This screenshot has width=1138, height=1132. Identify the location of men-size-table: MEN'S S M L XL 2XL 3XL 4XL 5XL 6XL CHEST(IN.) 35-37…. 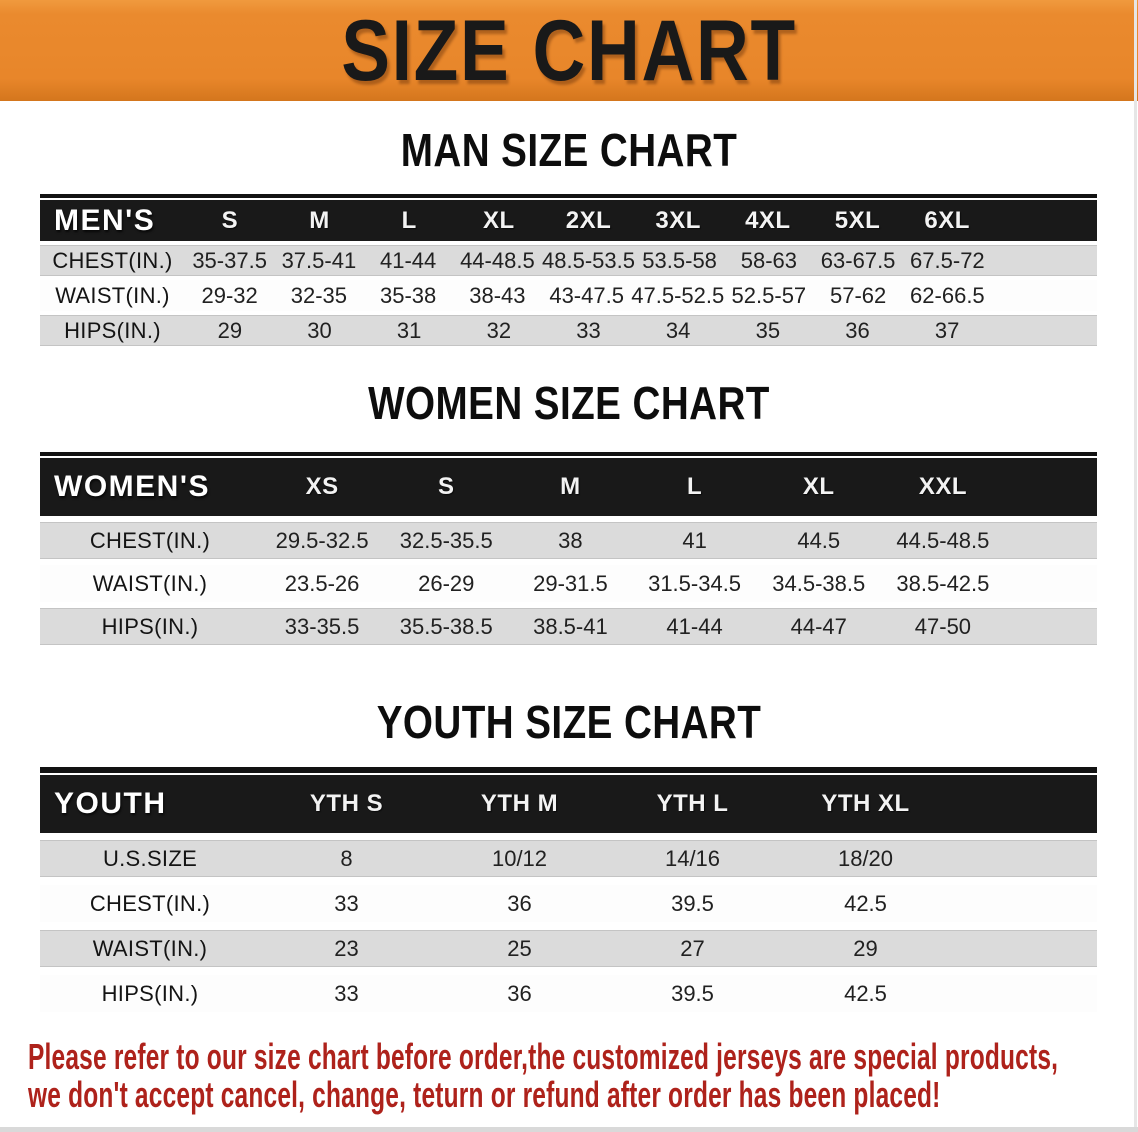
(568, 270).